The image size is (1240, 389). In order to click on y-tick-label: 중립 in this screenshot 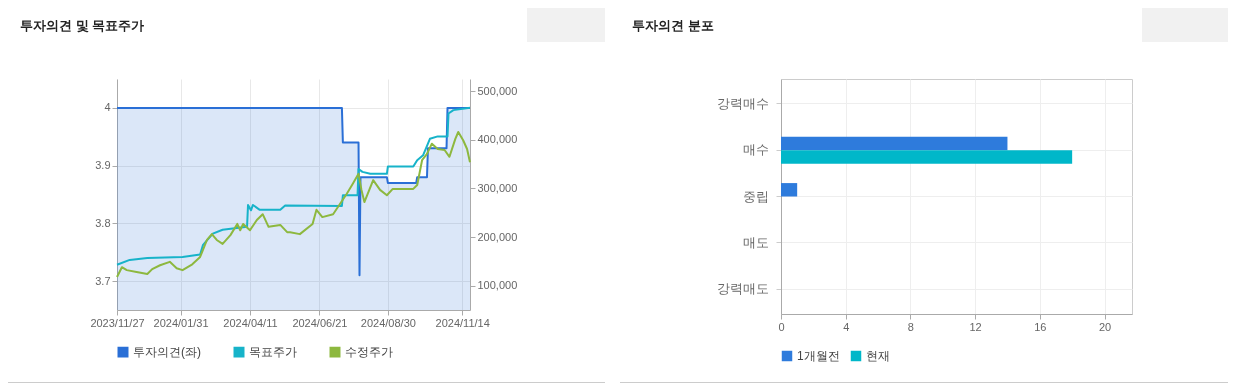, I will do `click(755, 196)`.